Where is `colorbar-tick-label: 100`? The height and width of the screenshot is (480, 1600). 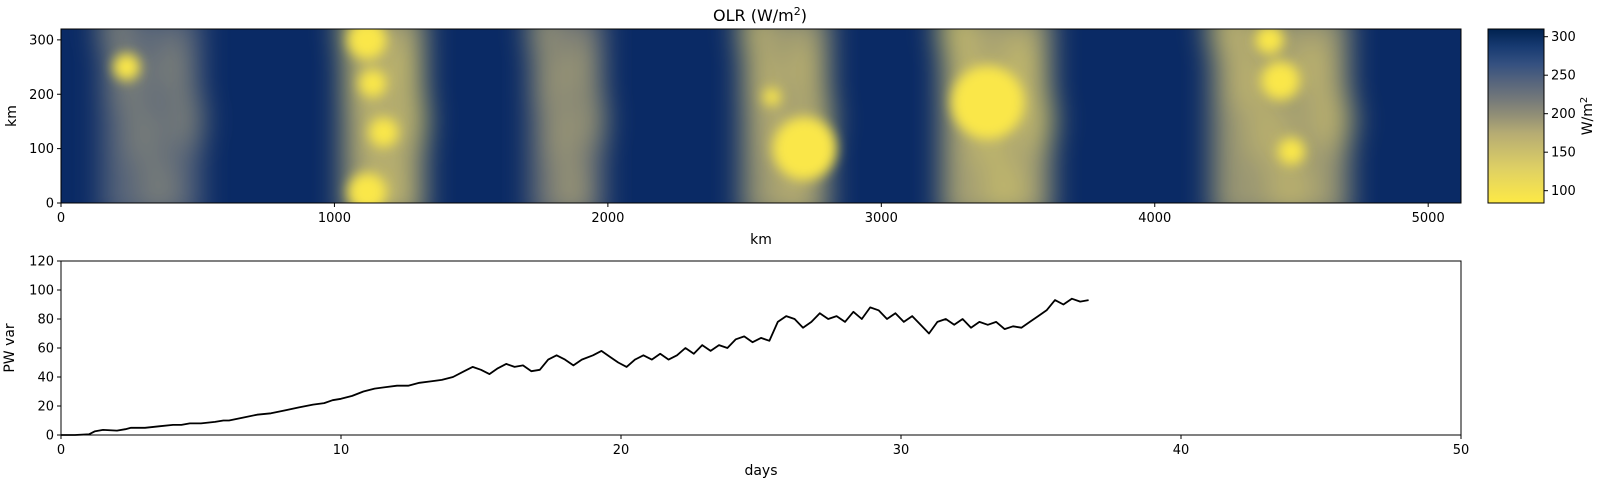
colorbar-tick-label: 100 is located at coordinates (1563, 191).